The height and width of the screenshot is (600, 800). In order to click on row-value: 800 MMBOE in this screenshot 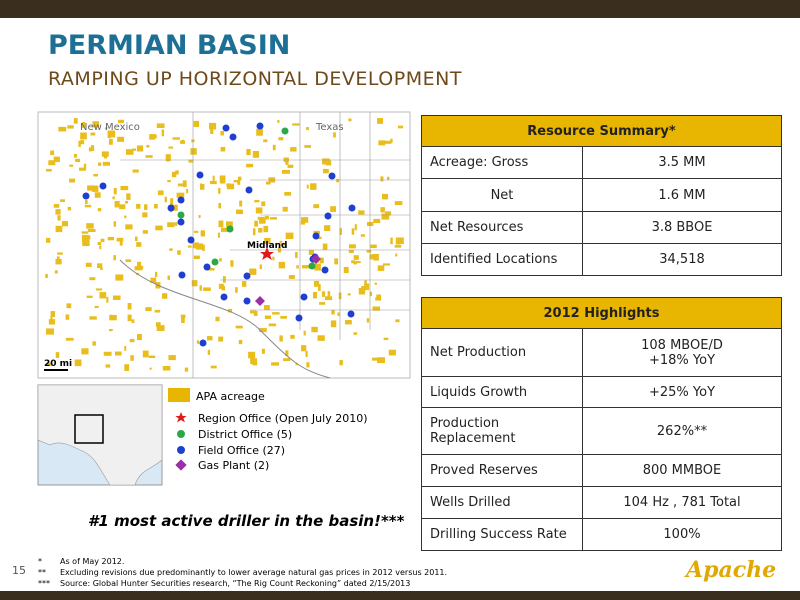, I will do `click(682, 470)`.